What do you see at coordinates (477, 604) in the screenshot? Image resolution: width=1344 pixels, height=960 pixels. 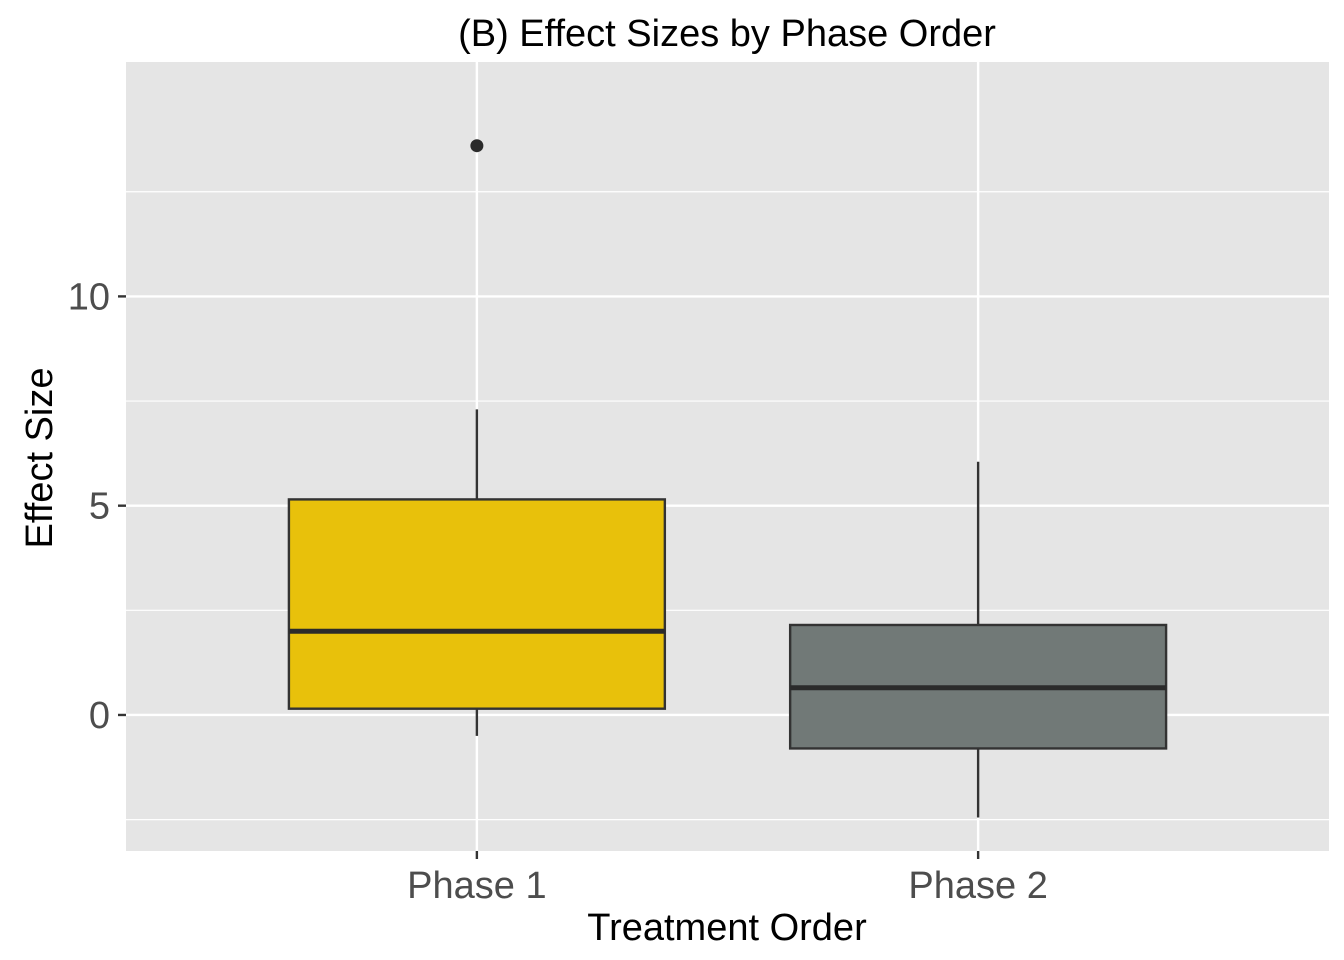 I see `box-iqr` at bounding box center [477, 604].